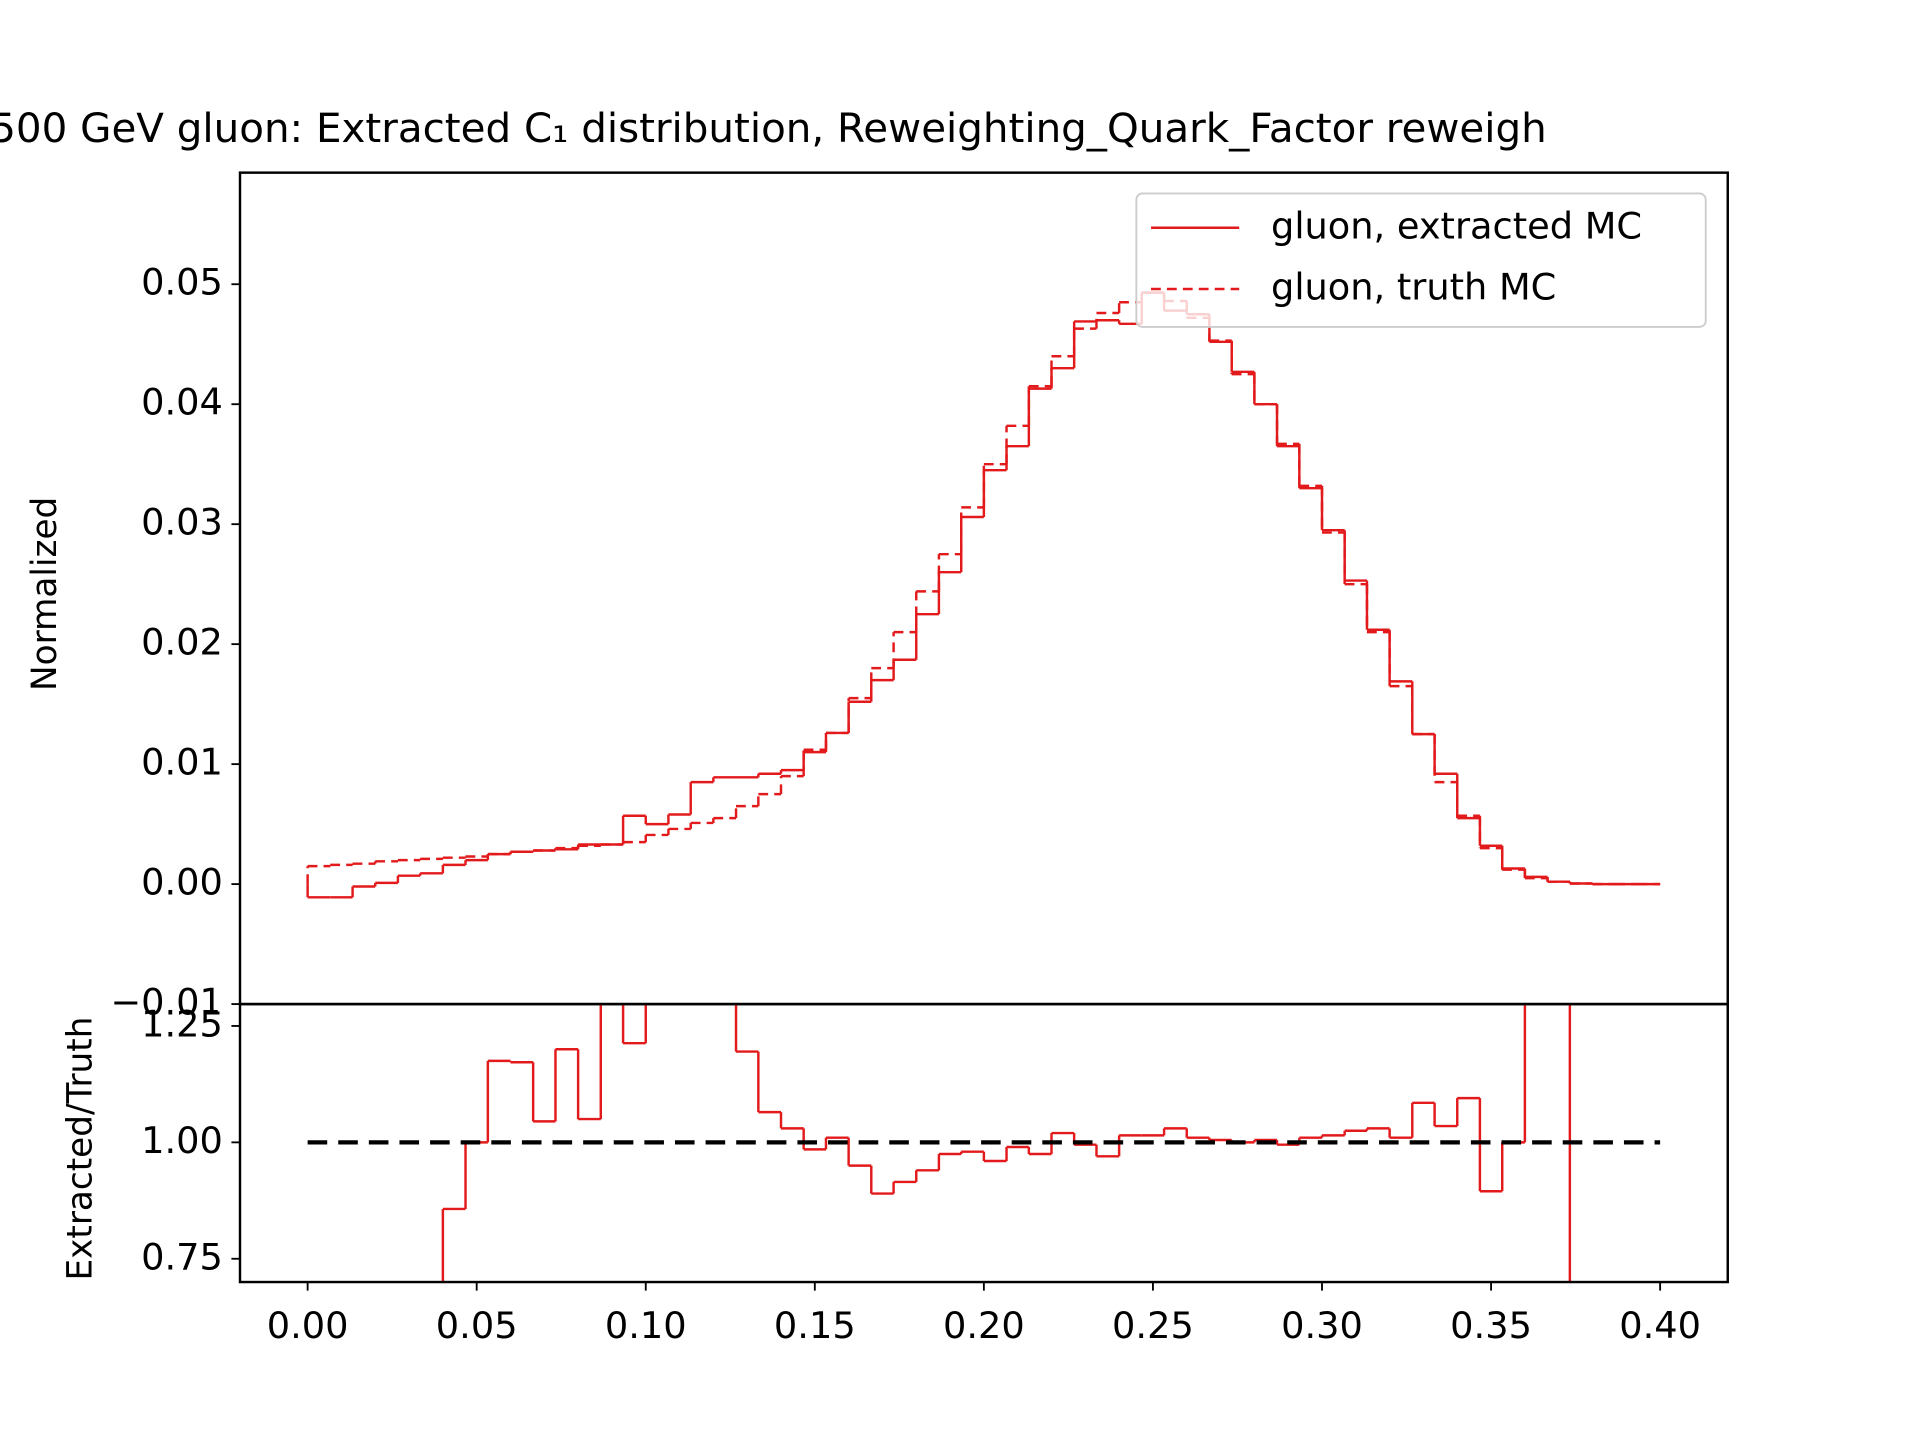 The image size is (1920, 1440). I want to click on x-tick-label: 0.20, so click(984, 1325).